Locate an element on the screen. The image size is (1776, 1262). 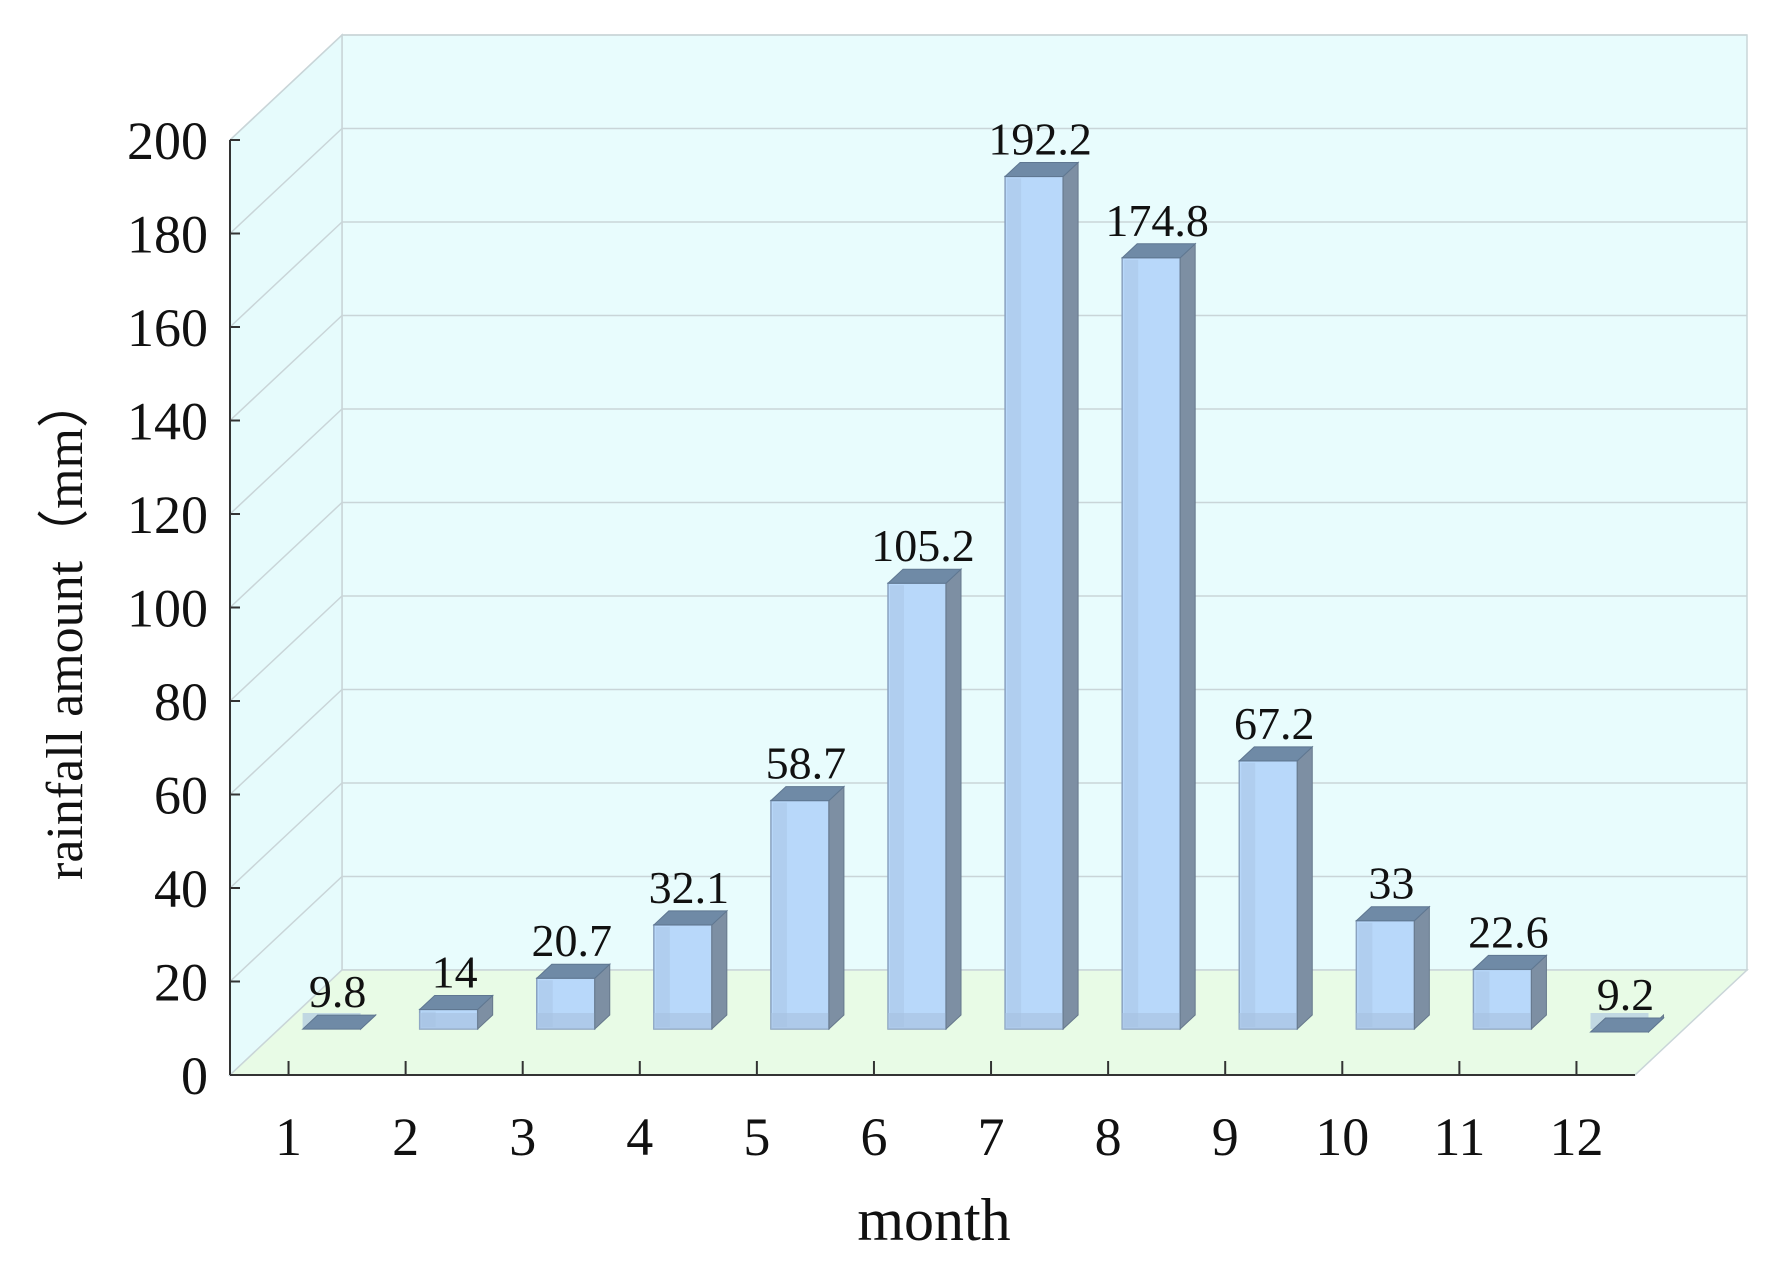
bar: 174.8 is located at coordinates (1157, 613).